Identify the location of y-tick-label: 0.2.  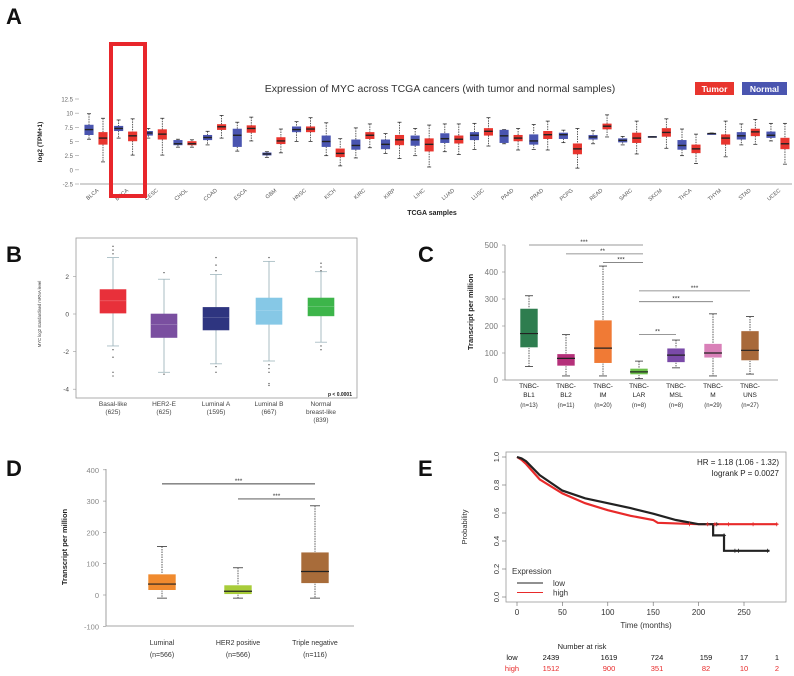
(496, 569).